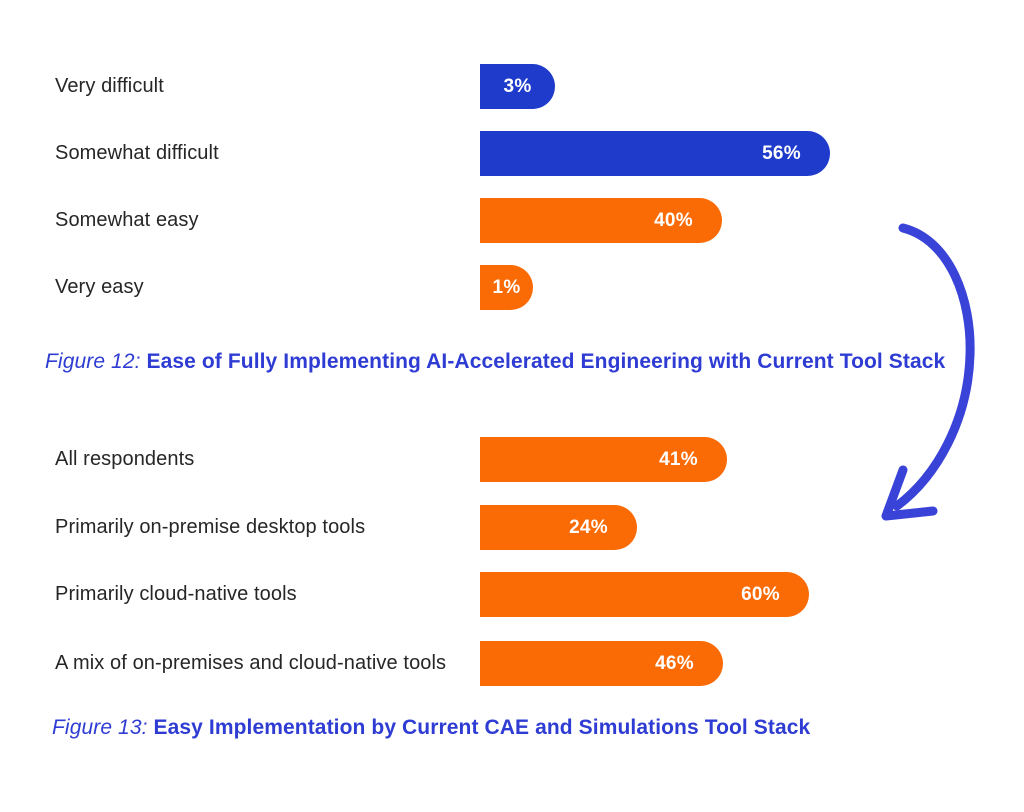  I want to click on chart-row: Very difficult 3%, so click(512, 86).